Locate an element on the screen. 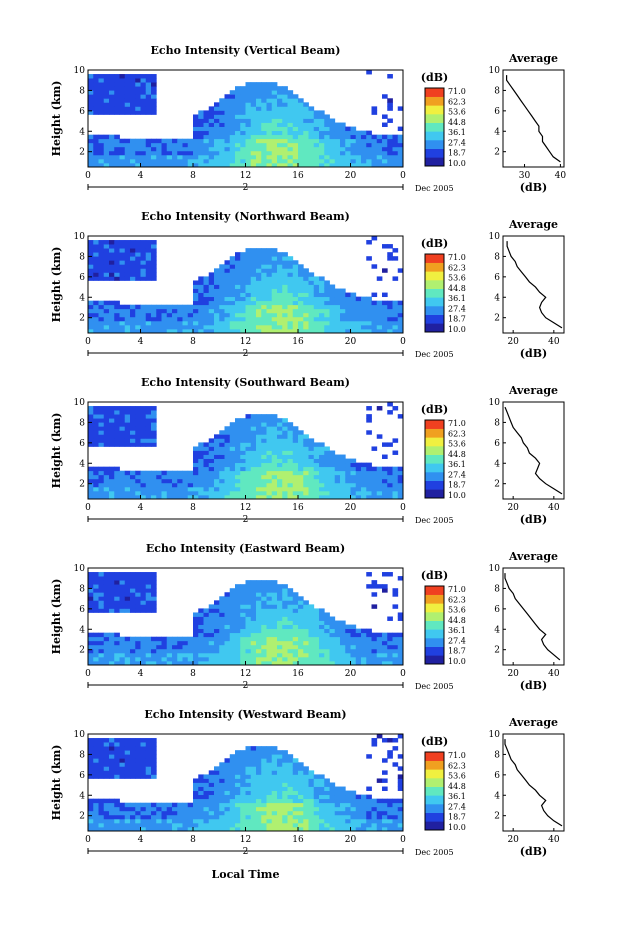 This screenshot has width=617, height=929. x-tick-label: 20 is located at coordinates (351, 342).